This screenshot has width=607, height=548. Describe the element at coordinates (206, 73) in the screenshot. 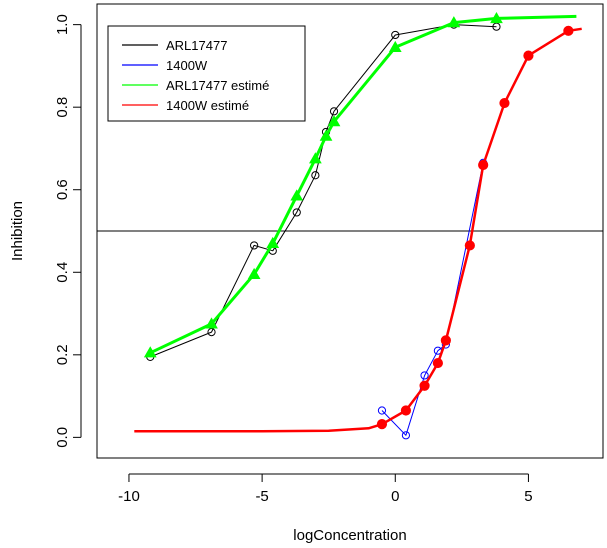

I see `legend: ARL17477 1400W ARL17477 estimé 1400W estimé` at that location.